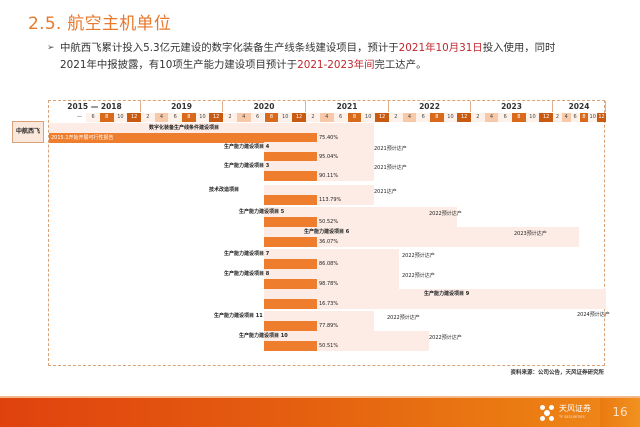 This screenshot has height=427, width=640. What do you see at coordinates (593, 315) in the screenshot?
I see `task-target-note: 2024预计达产` at bounding box center [593, 315].